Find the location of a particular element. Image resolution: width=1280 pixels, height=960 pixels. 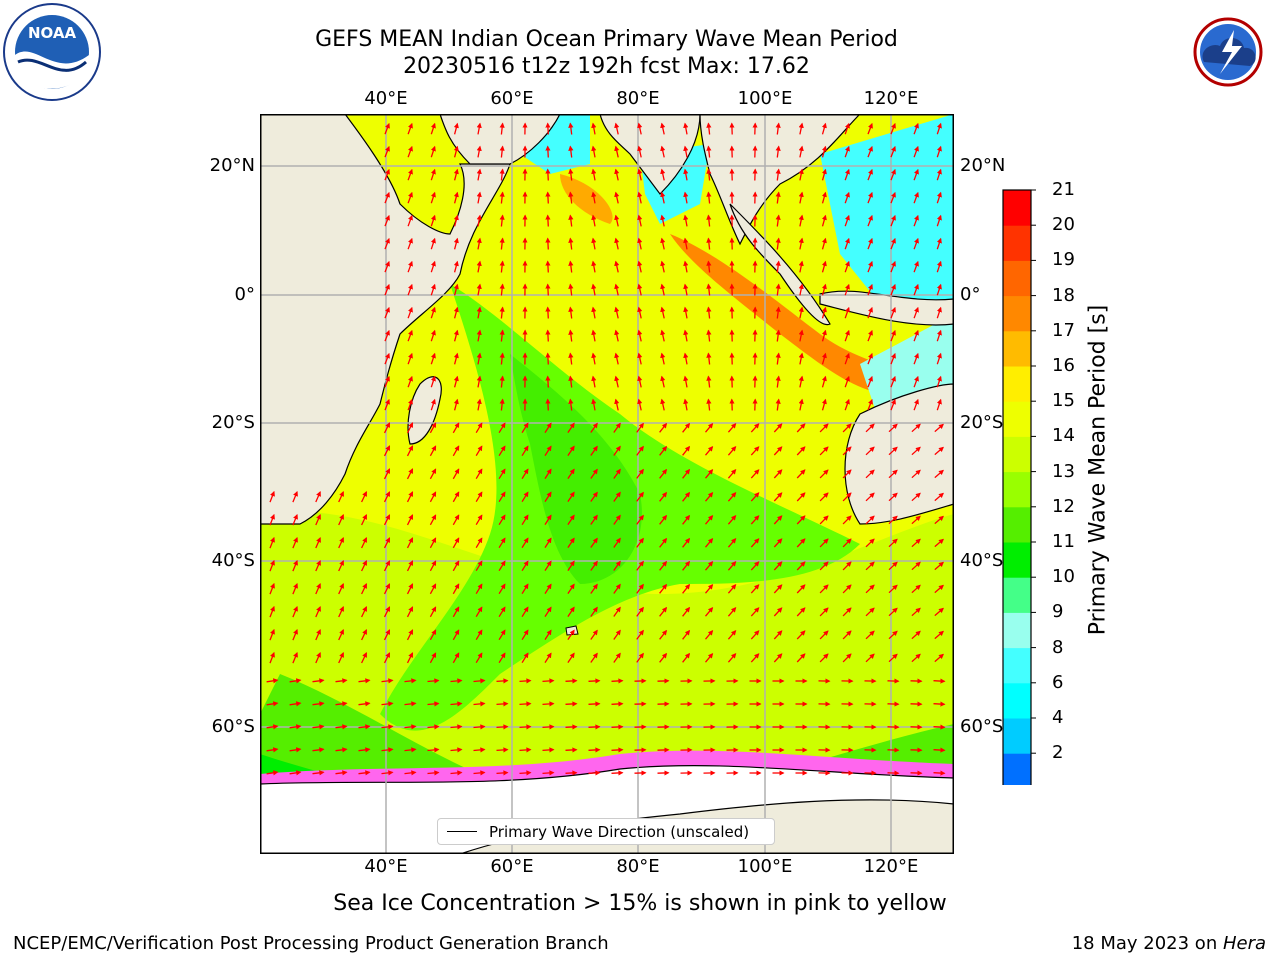

colorbar-tick-label: 8 is located at coordinates (1058, 647).